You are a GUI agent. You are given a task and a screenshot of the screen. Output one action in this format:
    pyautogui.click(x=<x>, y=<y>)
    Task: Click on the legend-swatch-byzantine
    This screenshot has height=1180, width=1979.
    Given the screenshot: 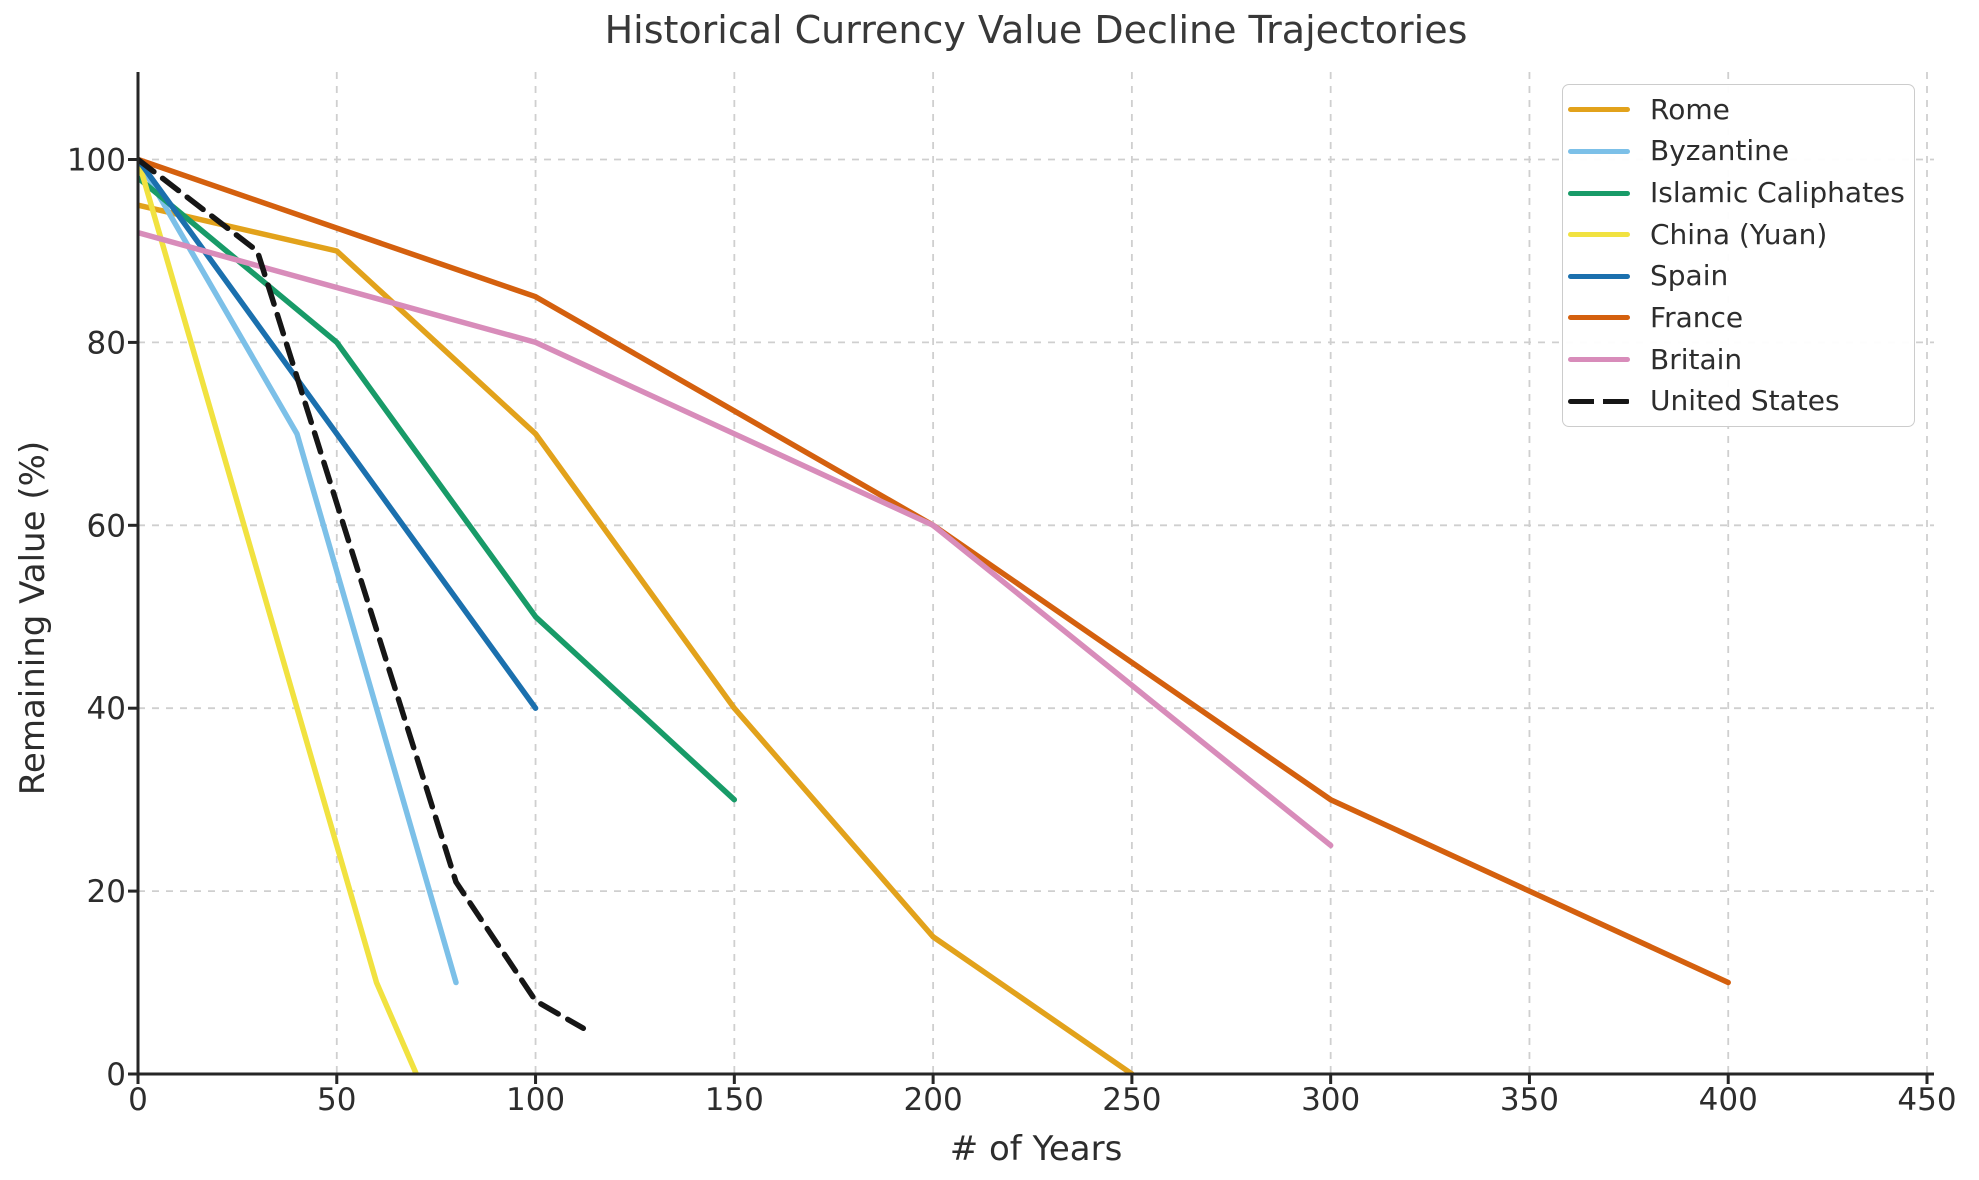 What is the action you would take?
    pyautogui.click(x=1599, y=151)
    